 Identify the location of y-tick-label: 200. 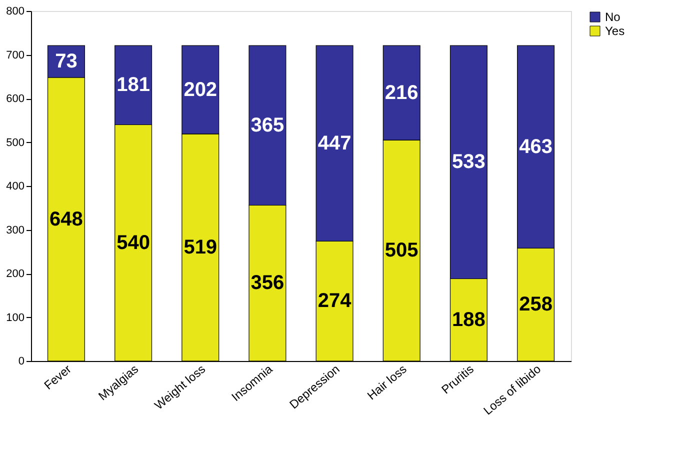
(15, 274).